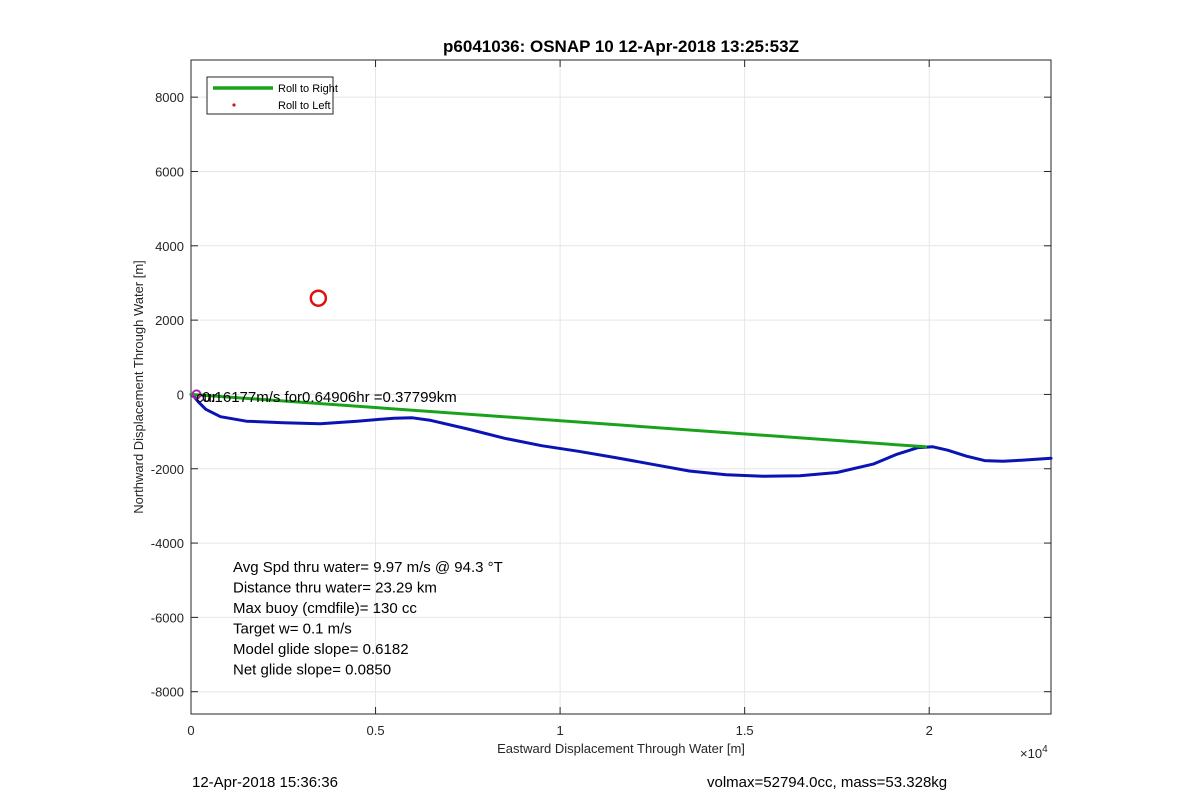 The height and width of the screenshot is (804, 1200). What do you see at coordinates (827, 782) in the screenshot?
I see `footer-volume-mass: volmax=52794.0cc, mass=53.328kg` at bounding box center [827, 782].